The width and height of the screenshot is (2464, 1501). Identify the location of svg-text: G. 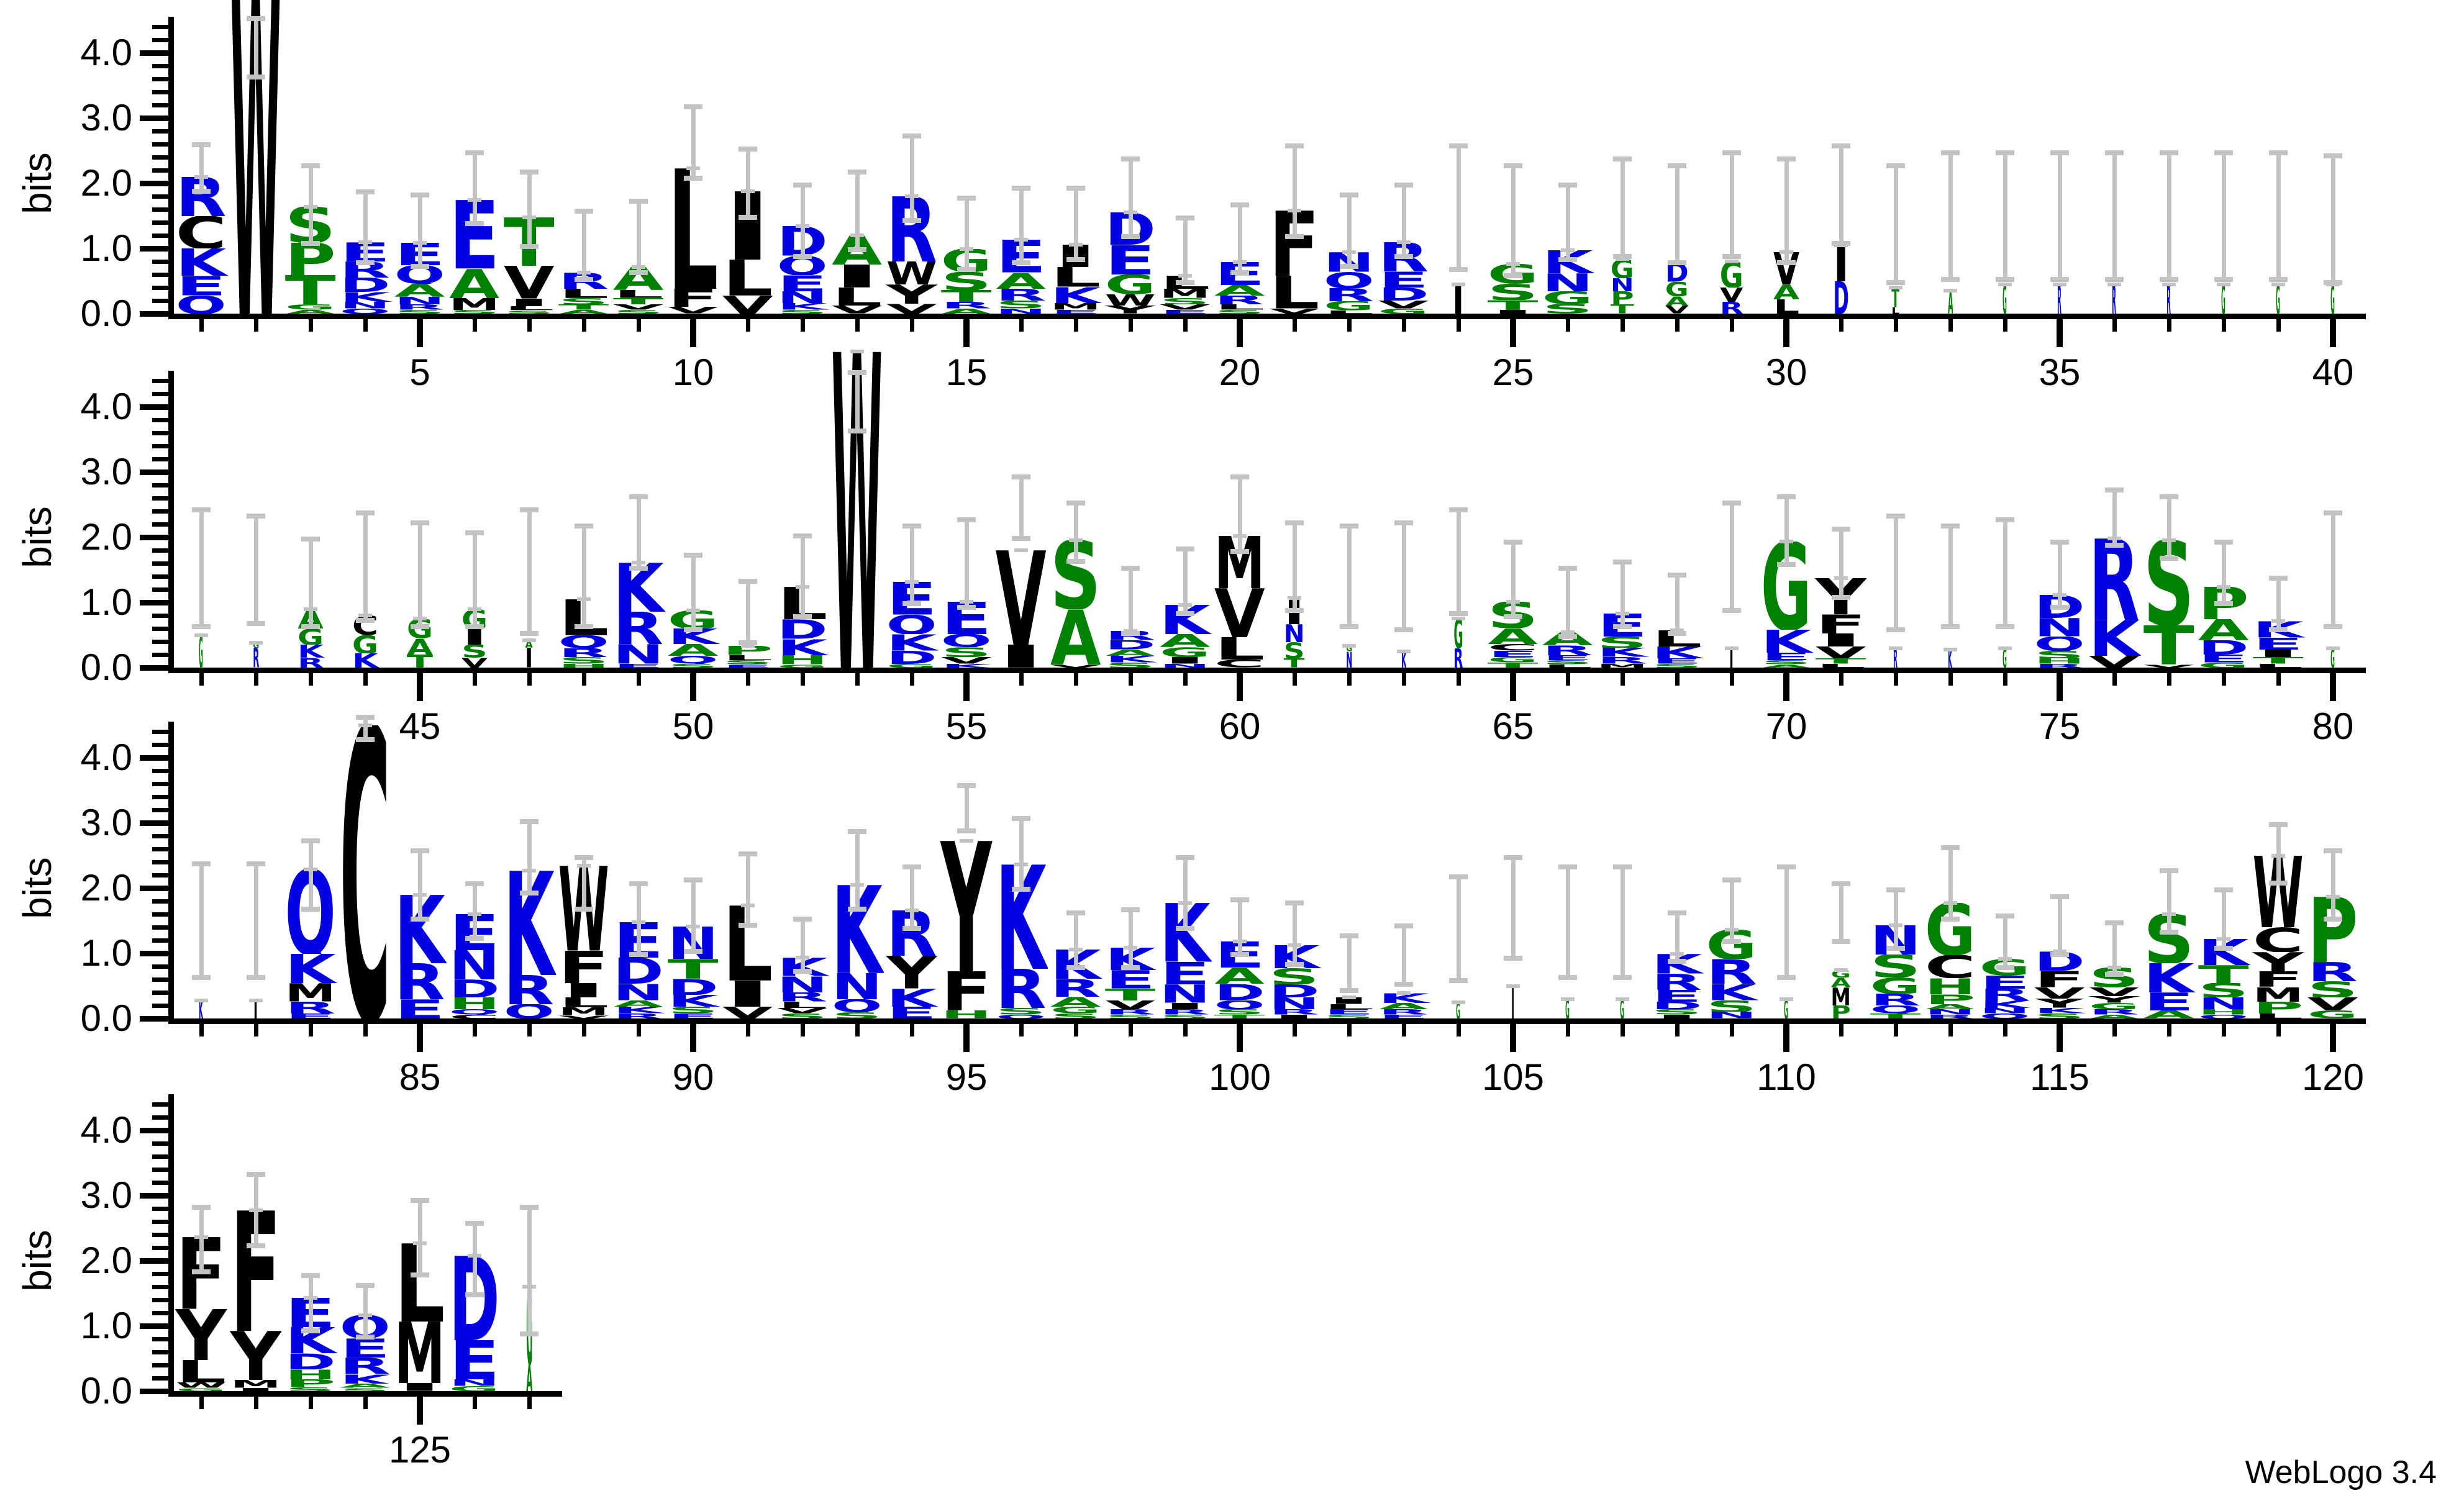
(912, 666).